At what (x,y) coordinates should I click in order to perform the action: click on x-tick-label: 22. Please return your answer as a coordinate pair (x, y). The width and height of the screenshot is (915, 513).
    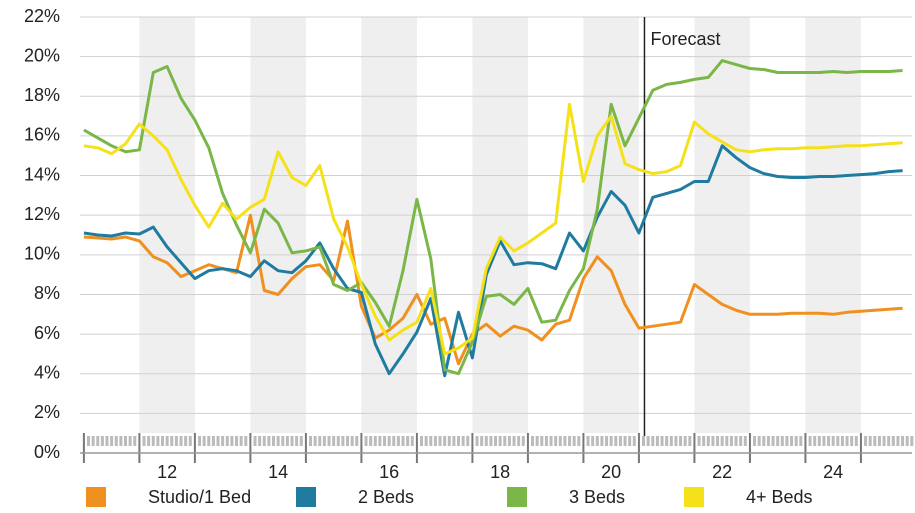
    Looking at the image, I should click on (722, 472).